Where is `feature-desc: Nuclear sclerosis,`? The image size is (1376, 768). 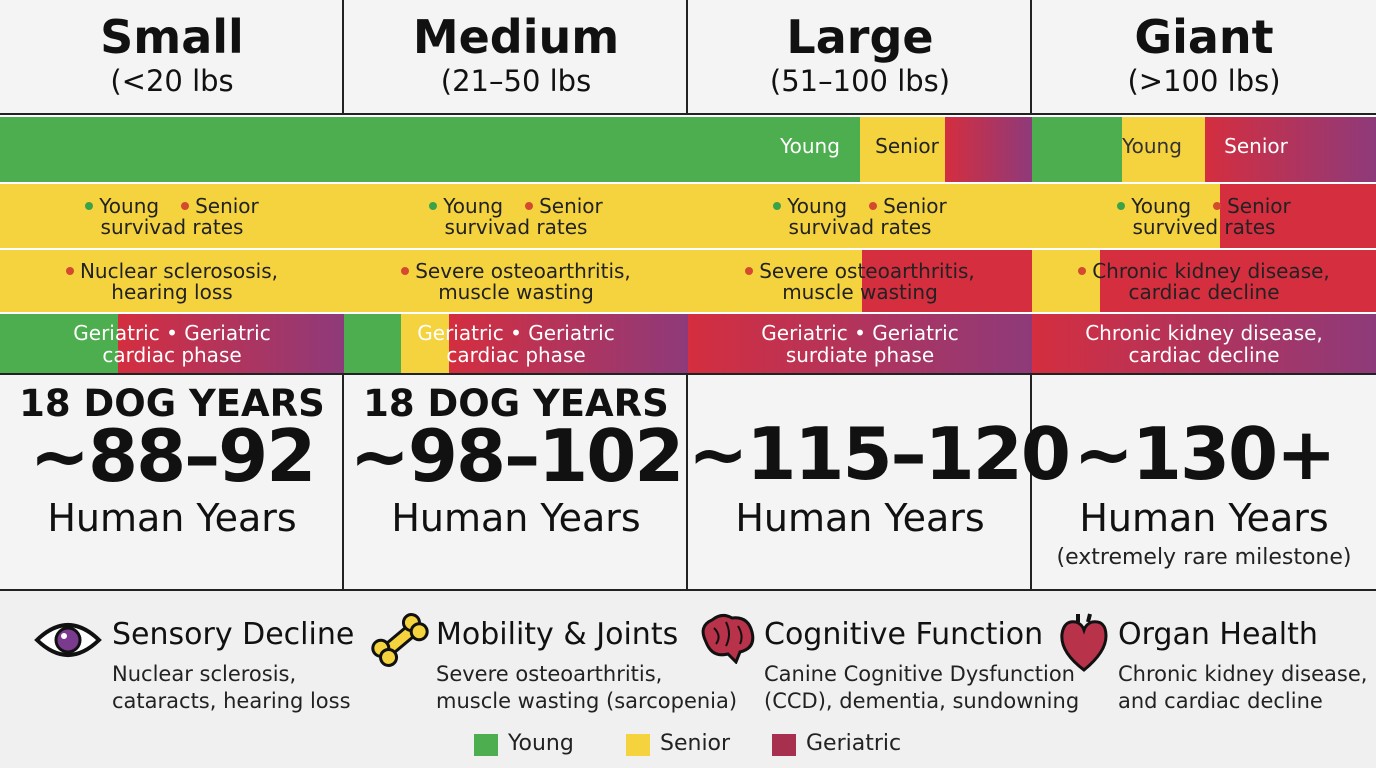
feature-desc: Nuclear sclerosis, is located at coordinates (204, 674).